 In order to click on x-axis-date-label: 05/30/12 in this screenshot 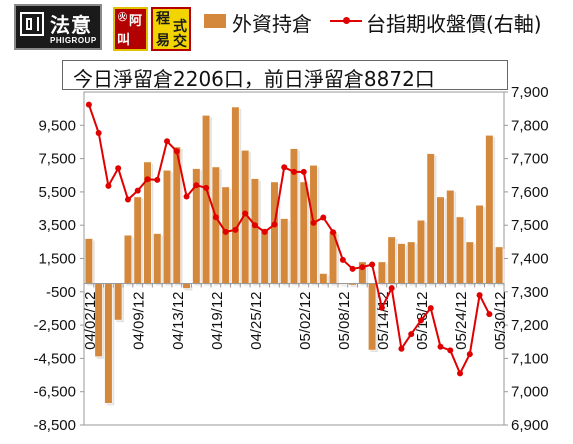, I will do `click(500, 320)`.